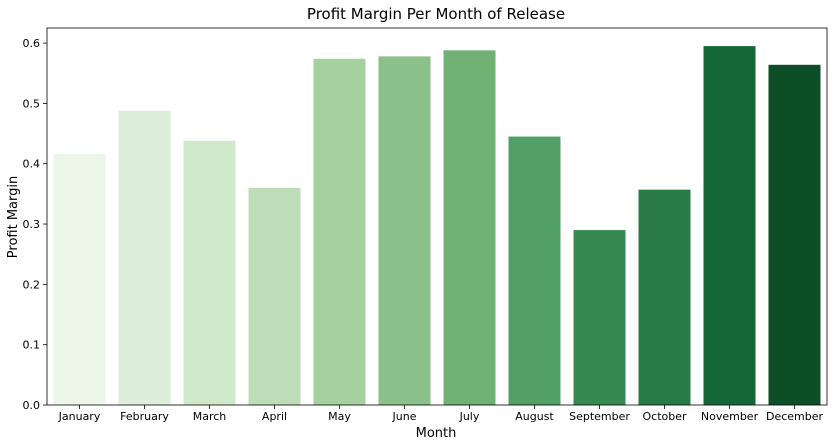 The height and width of the screenshot is (445, 835). What do you see at coordinates (209, 273) in the screenshot?
I see `bar-march` at bounding box center [209, 273].